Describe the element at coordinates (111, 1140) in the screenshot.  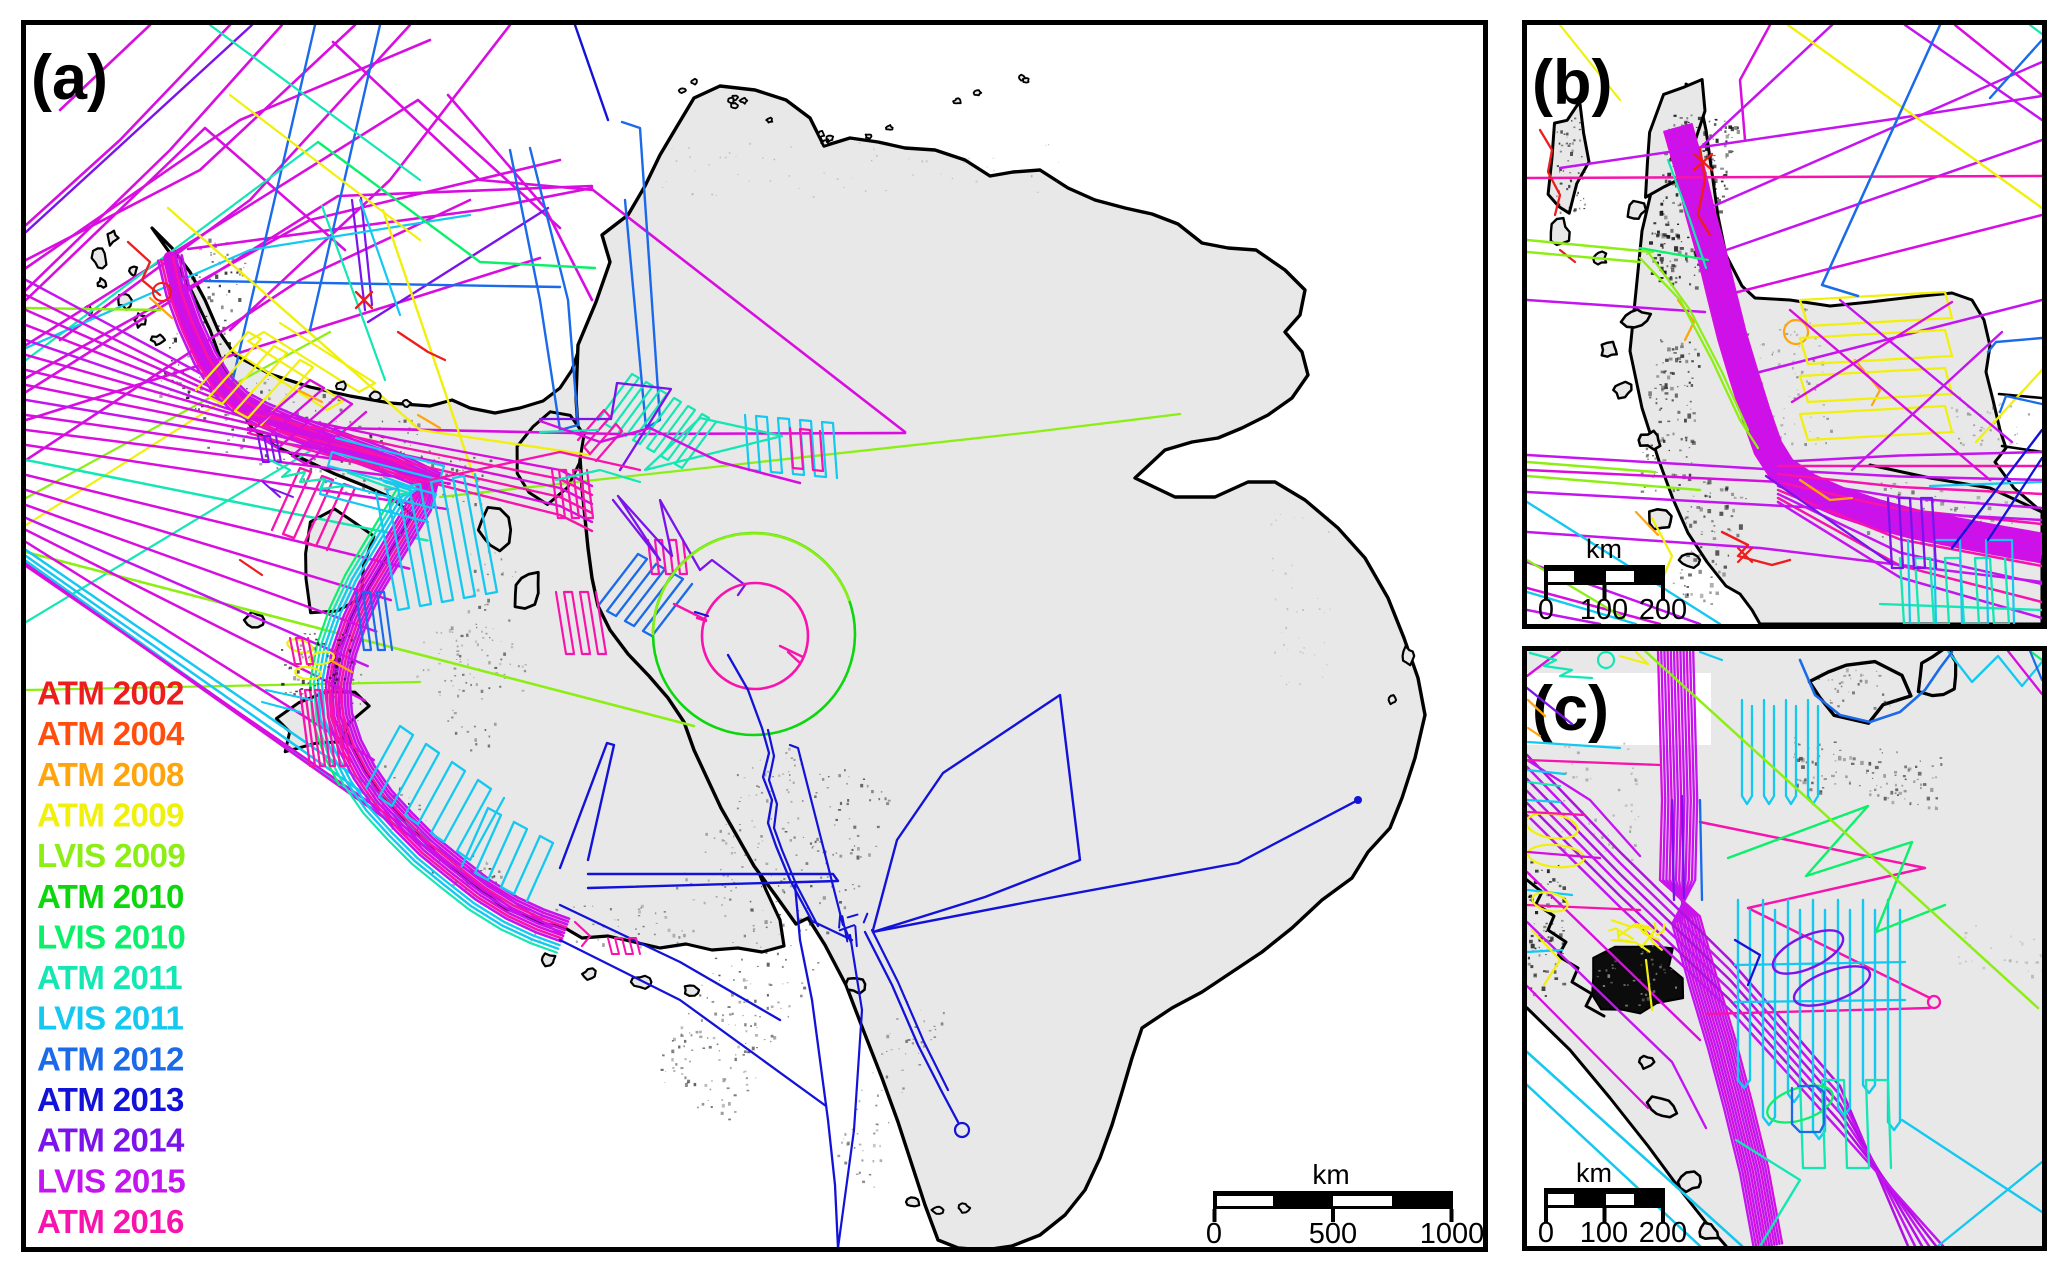
I see `svg-text: ATM 2014` at that location.